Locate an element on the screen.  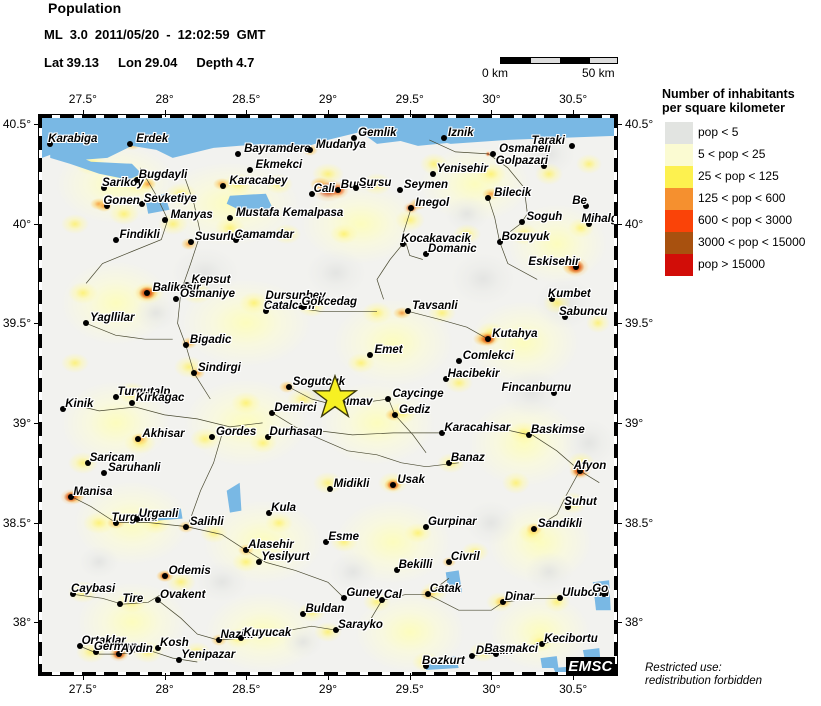
place-label: Dinar is located at coordinates (519, 597).